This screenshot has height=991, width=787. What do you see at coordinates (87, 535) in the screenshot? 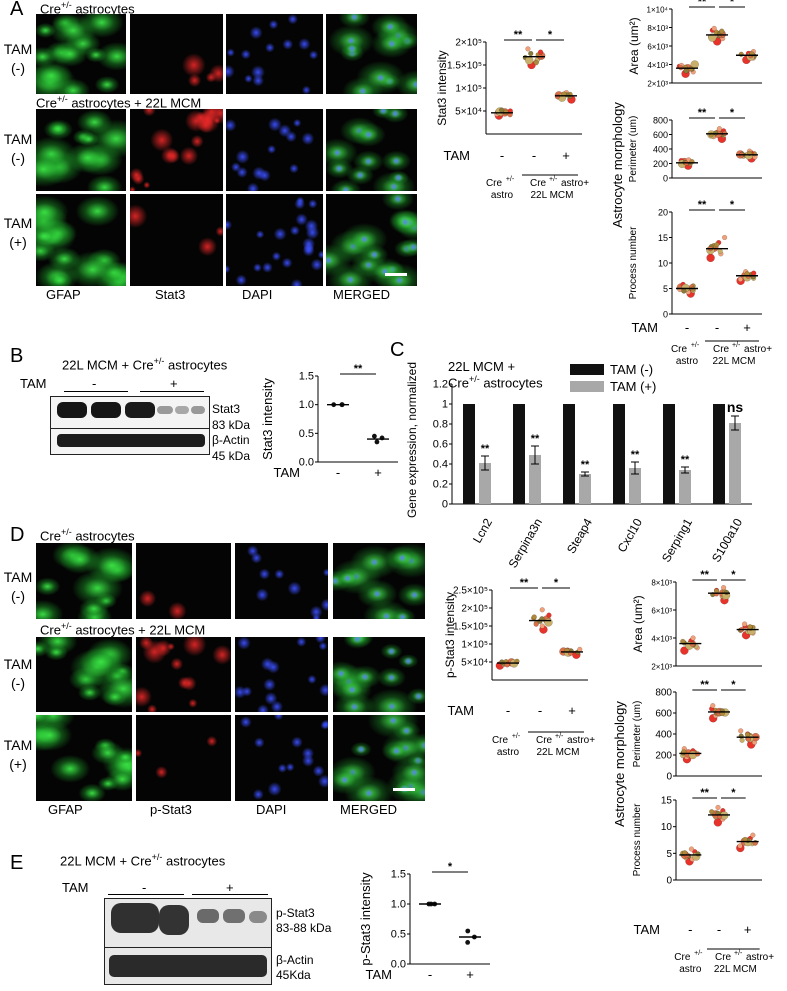
I see `panel-d-row1-title: Cre+/- astrocytes` at bounding box center [87, 535].